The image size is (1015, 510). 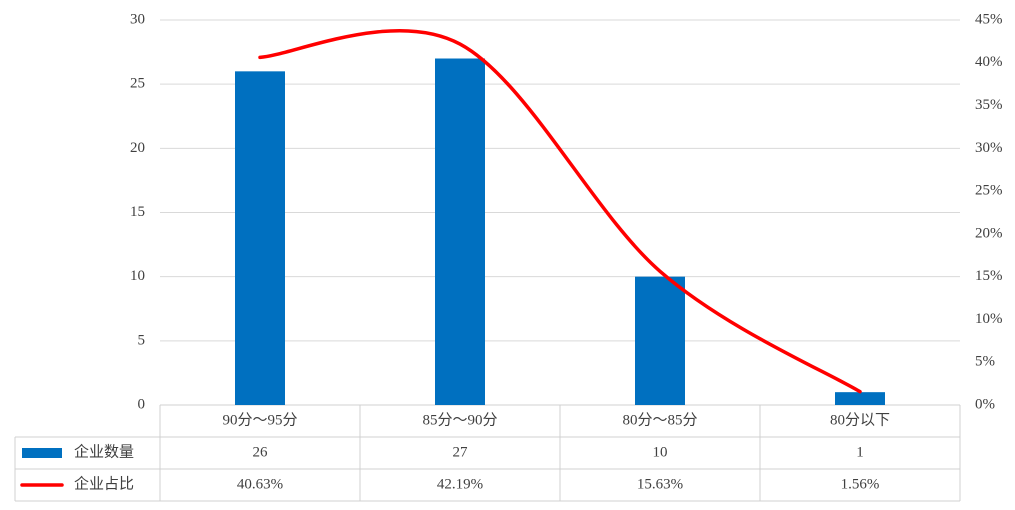 What do you see at coordinates (137, 84) in the screenshot?
I see `y-tick-label: 25` at bounding box center [137, 84].